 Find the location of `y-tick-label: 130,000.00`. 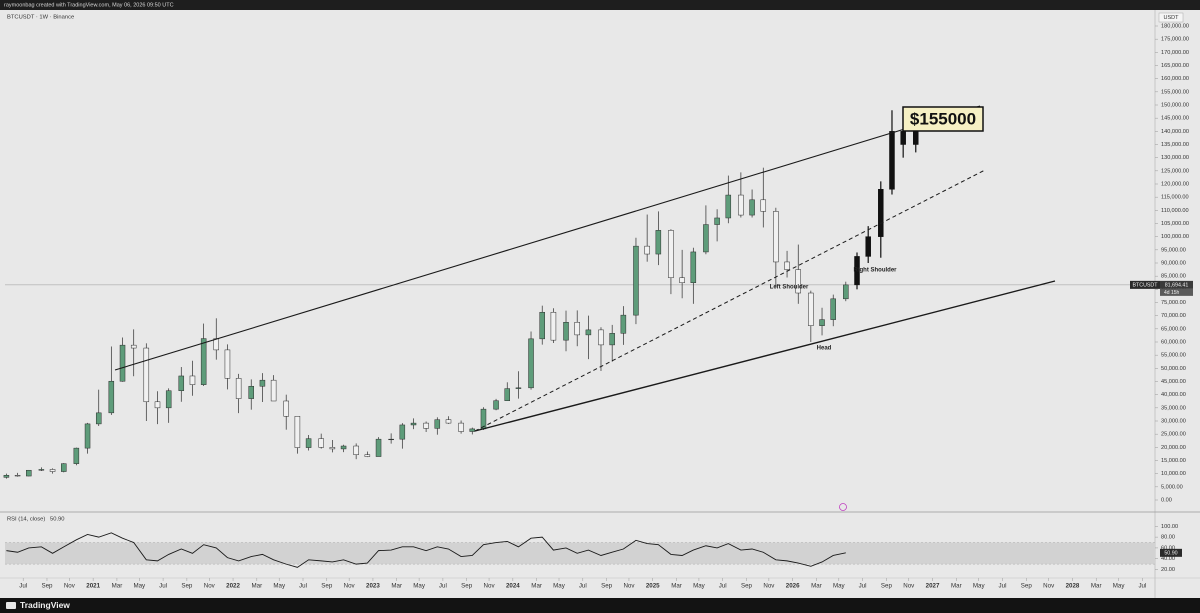

y-tick-label: 130,000.00 is located at coordinates (1175, 158).